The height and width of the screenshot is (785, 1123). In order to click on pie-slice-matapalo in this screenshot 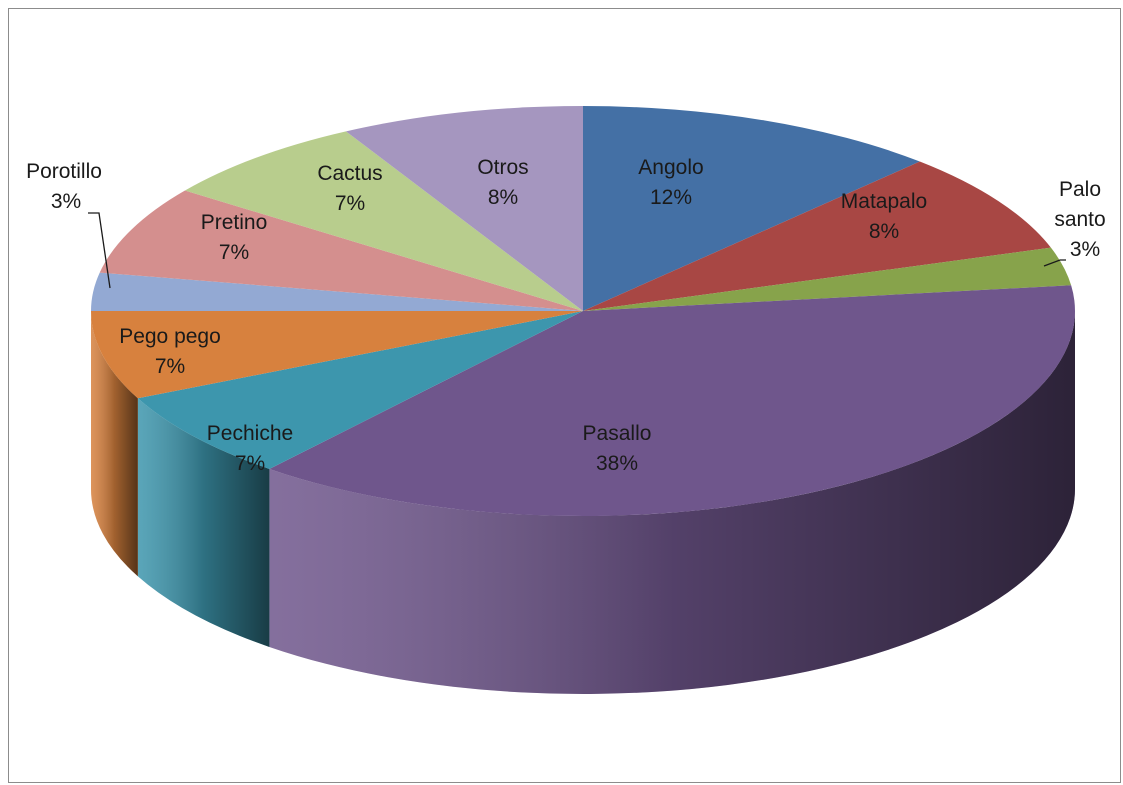, I will do `click(817, 236)`.